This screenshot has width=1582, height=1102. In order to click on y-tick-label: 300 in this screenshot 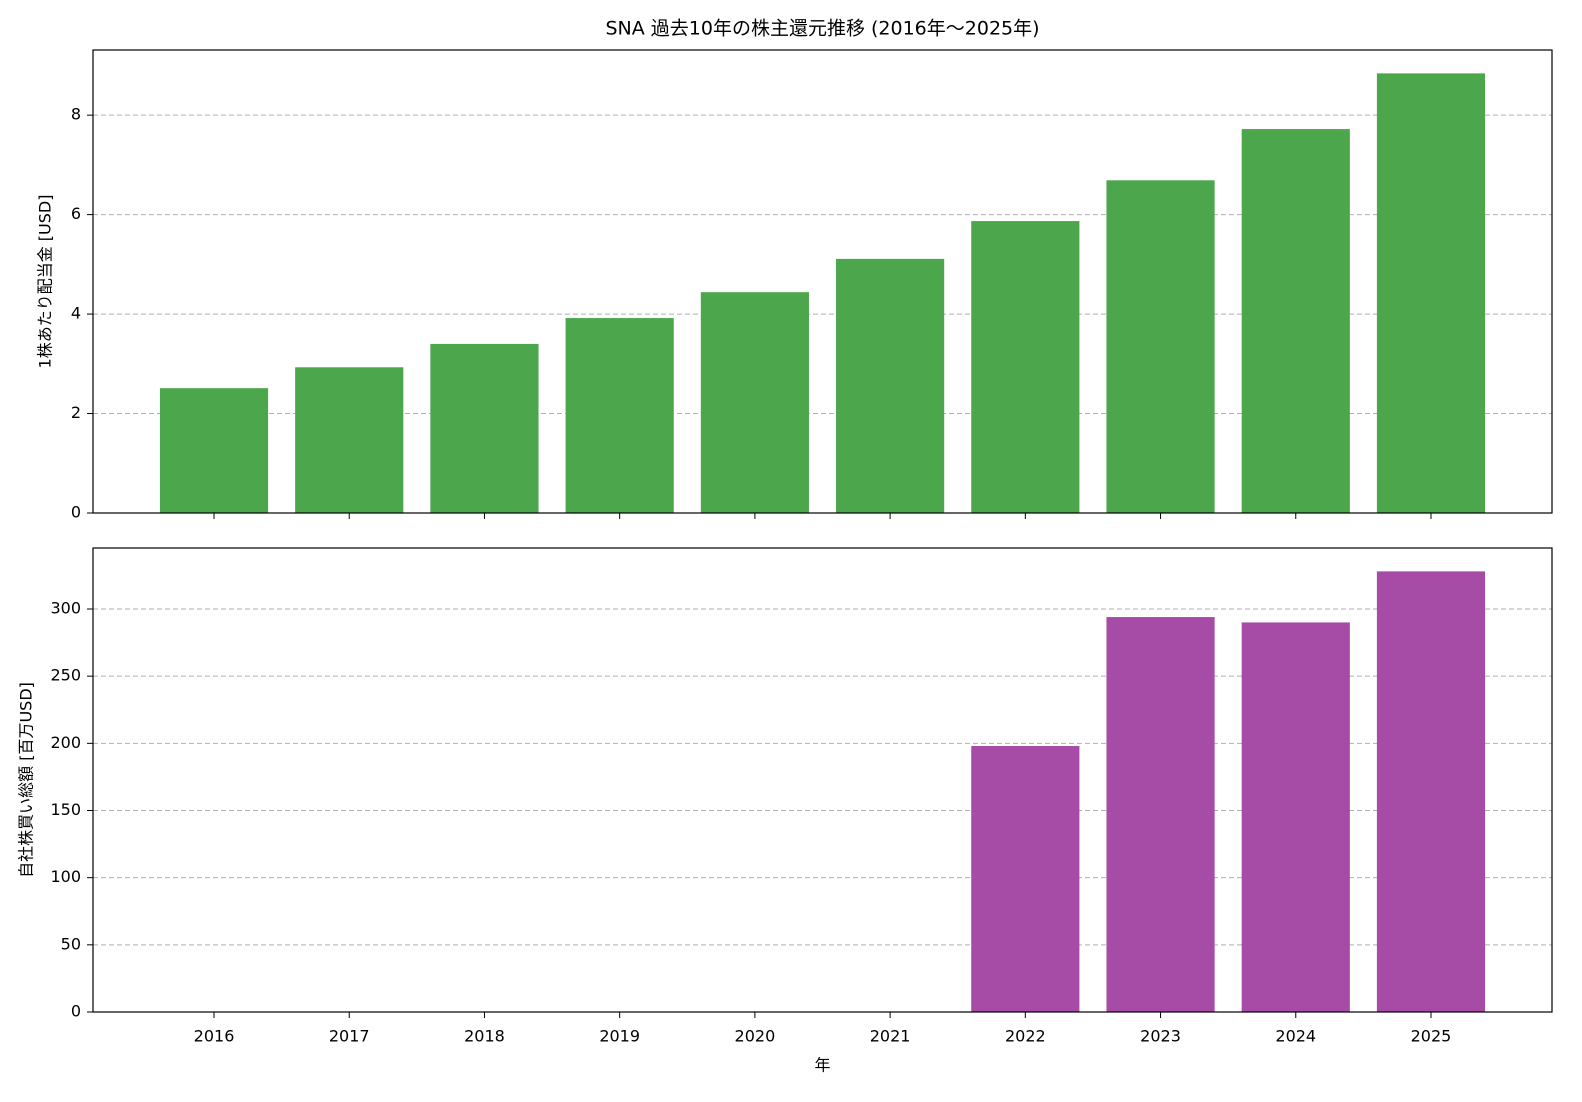, I will do `click(65, 607)`.